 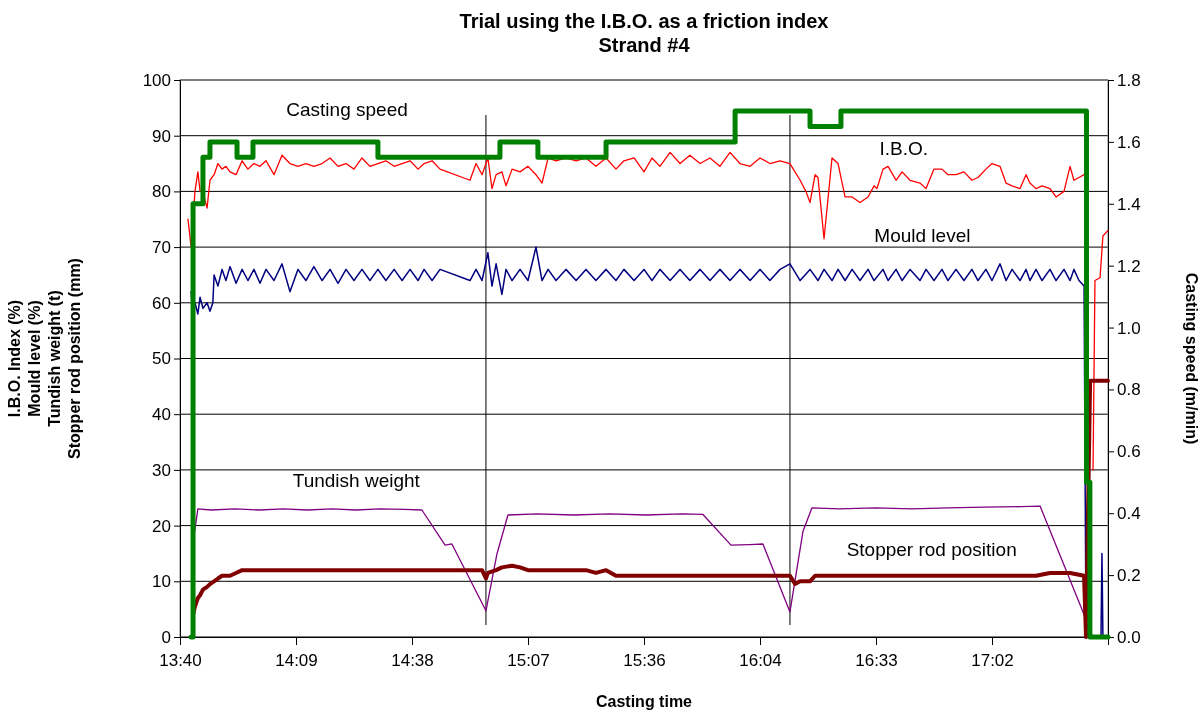 What do you see at coordinates (356, 480) in the screenshot?
I see `series-label: Tundish weight` at bounding box center [356, 480].